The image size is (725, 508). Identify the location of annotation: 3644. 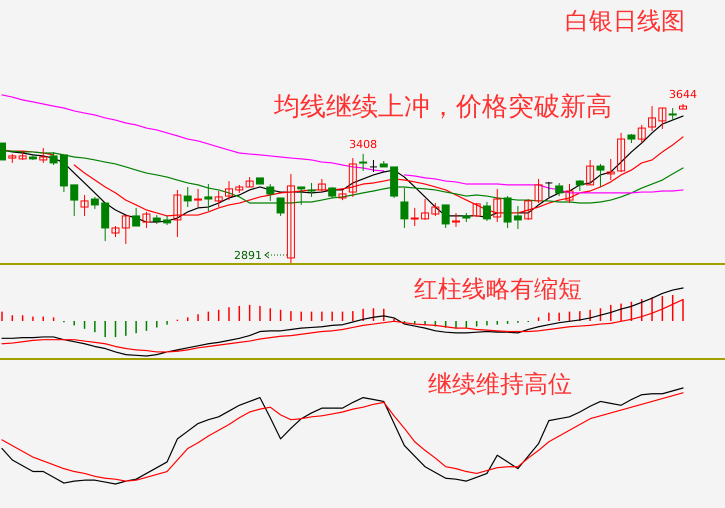
(683, 94).